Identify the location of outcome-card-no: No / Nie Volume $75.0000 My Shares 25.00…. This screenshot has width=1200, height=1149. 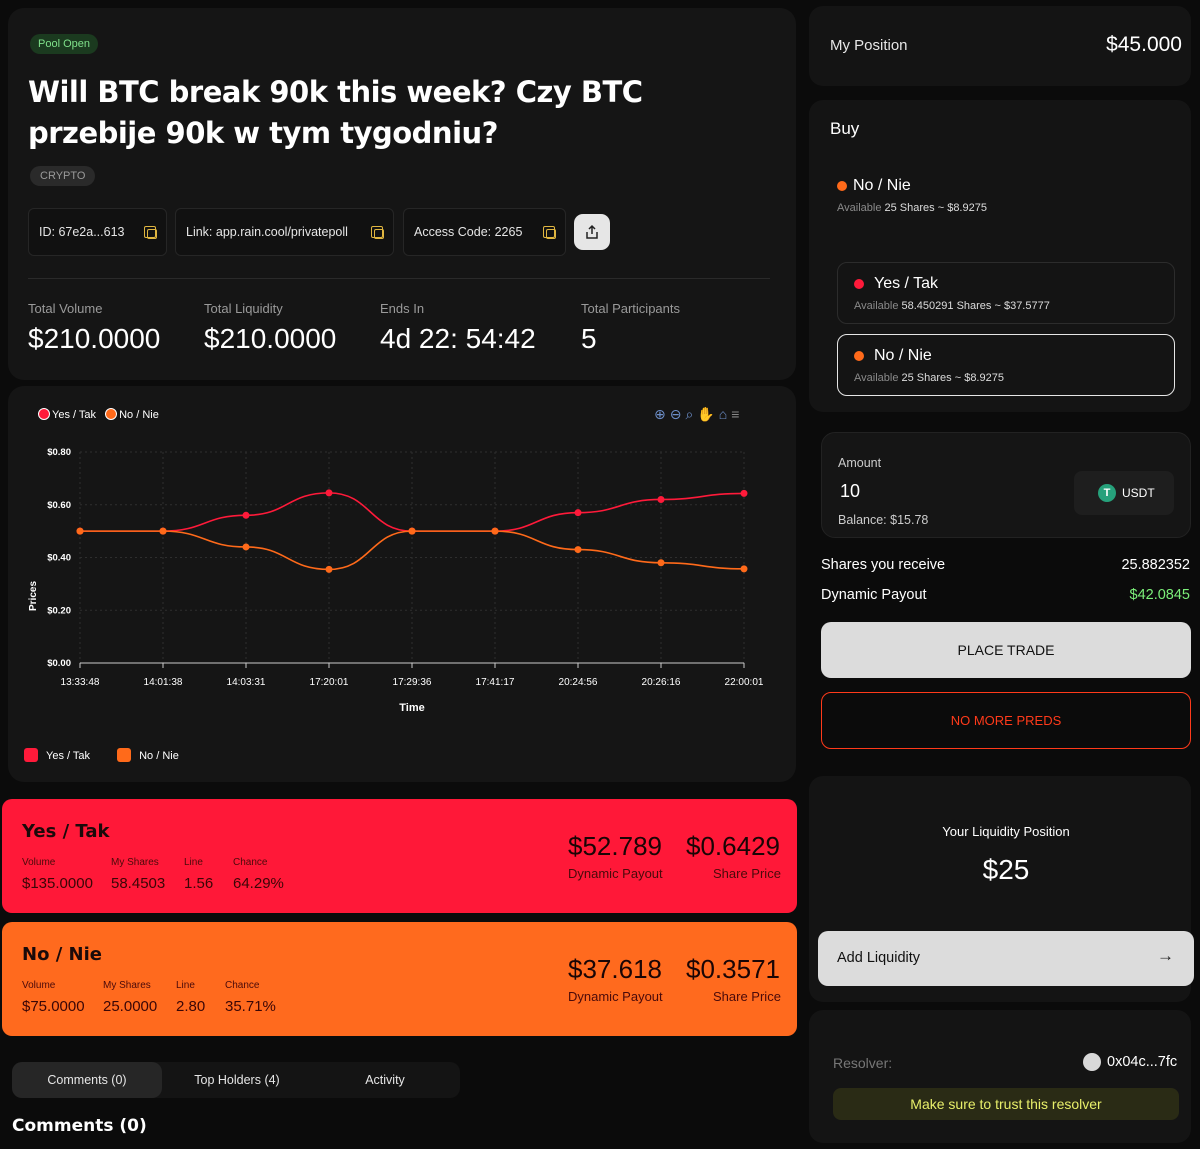
(399, 979).